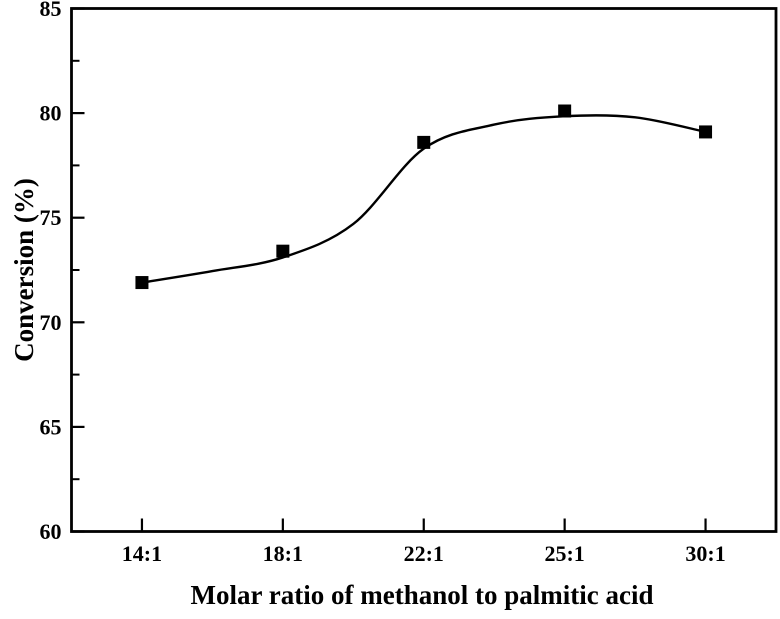  Describe the element at coordinates (422, 595) in the screenshot. I see `x-axis-title: Molar ratio of methanol to palmitic acid` at that location.